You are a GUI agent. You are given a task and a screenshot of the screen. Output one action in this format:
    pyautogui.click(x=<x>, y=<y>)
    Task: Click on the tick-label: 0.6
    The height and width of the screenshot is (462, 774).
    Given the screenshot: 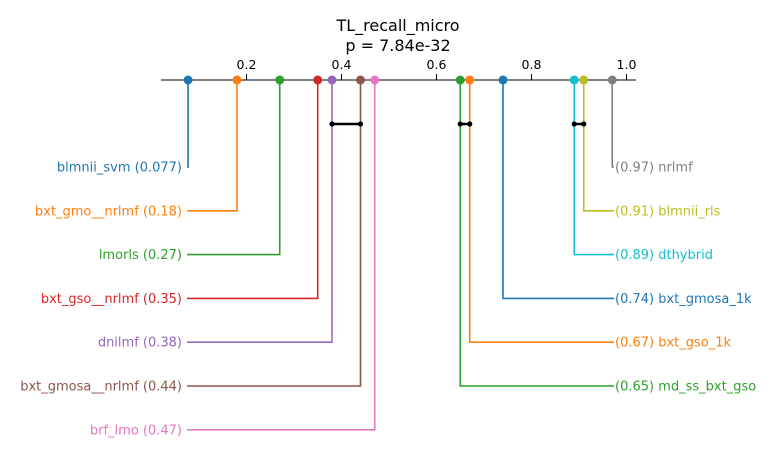 What is the action you would take?
    pyautogui.click(x=437, y=64)
    